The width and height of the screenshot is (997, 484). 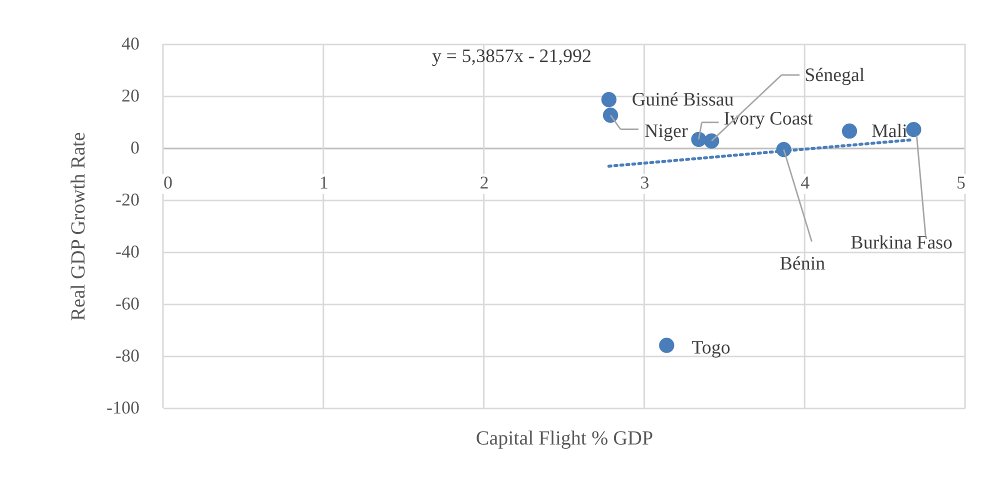 What do you see at coordinates (79, 226) in the screenshot?
I see `y-axis-title: Real GDP Growth Rate` at bounding box center [79, 226].